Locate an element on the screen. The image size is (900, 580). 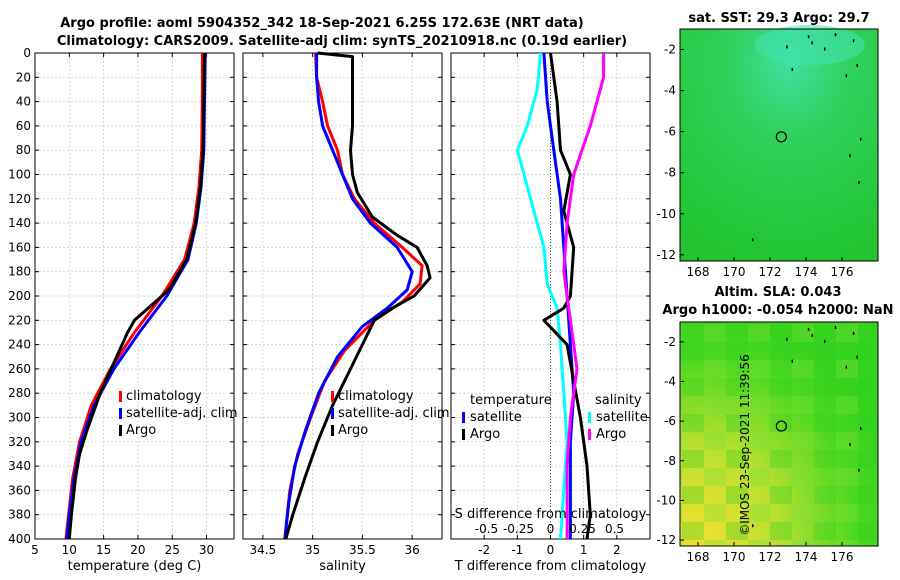
y-tick-label: 160 is located at coordinates (19, 247).